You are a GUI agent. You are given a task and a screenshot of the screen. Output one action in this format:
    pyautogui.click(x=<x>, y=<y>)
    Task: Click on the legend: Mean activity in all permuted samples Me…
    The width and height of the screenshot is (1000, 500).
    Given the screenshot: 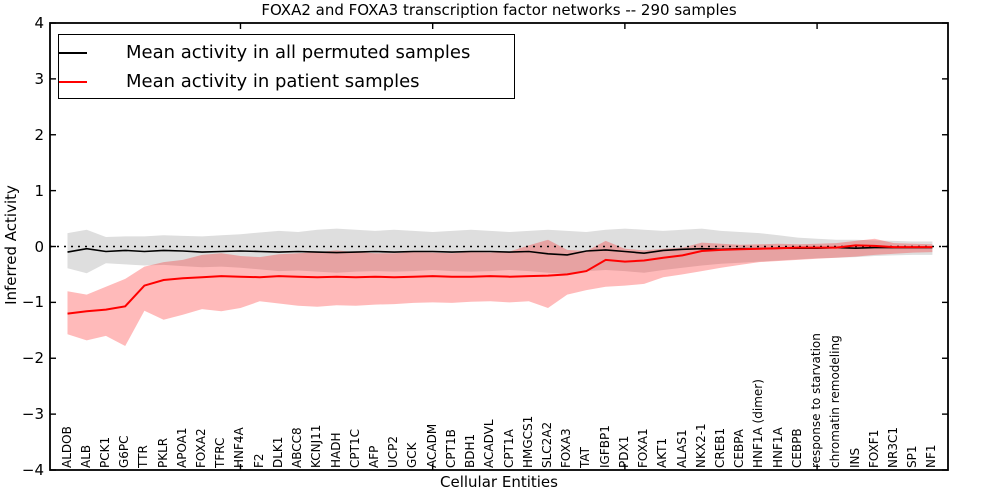 What is the action you would take?
    pyautogui.click(x=286, y=66)
    